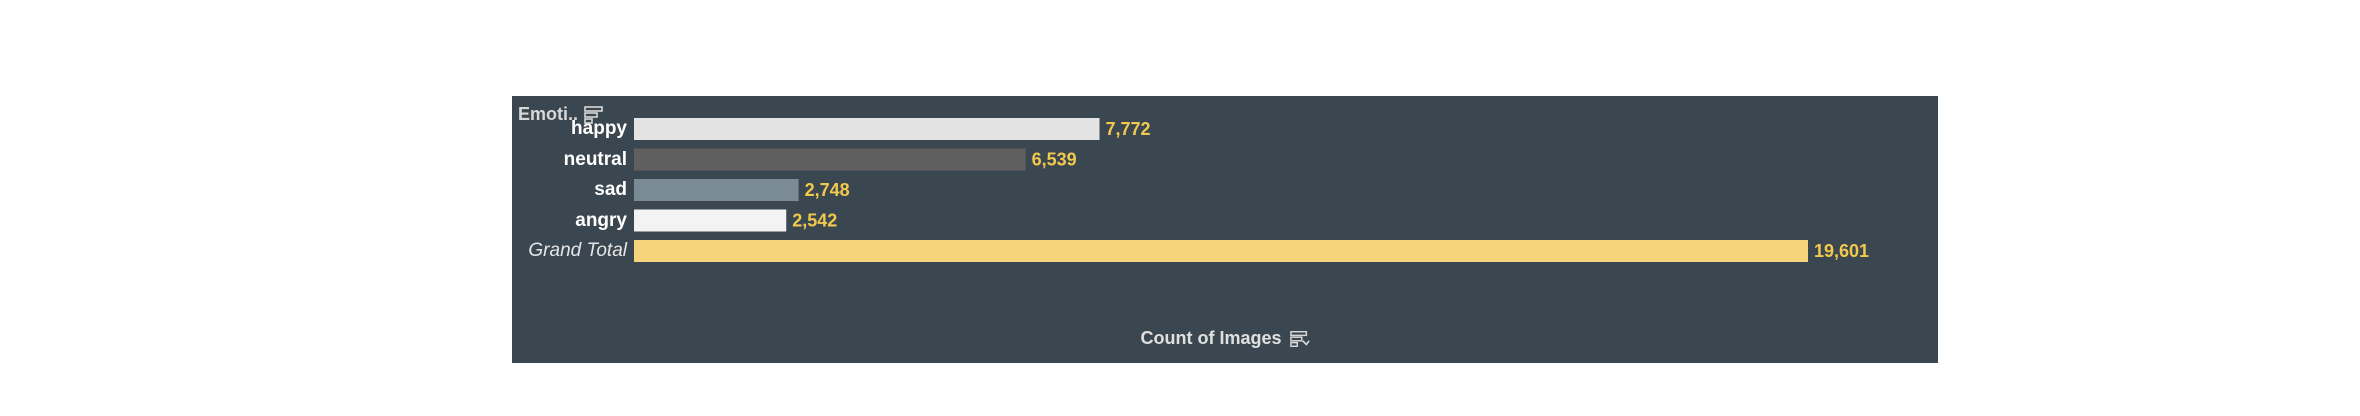  I want to click on data-label: 6,539, so click(1054, 160).